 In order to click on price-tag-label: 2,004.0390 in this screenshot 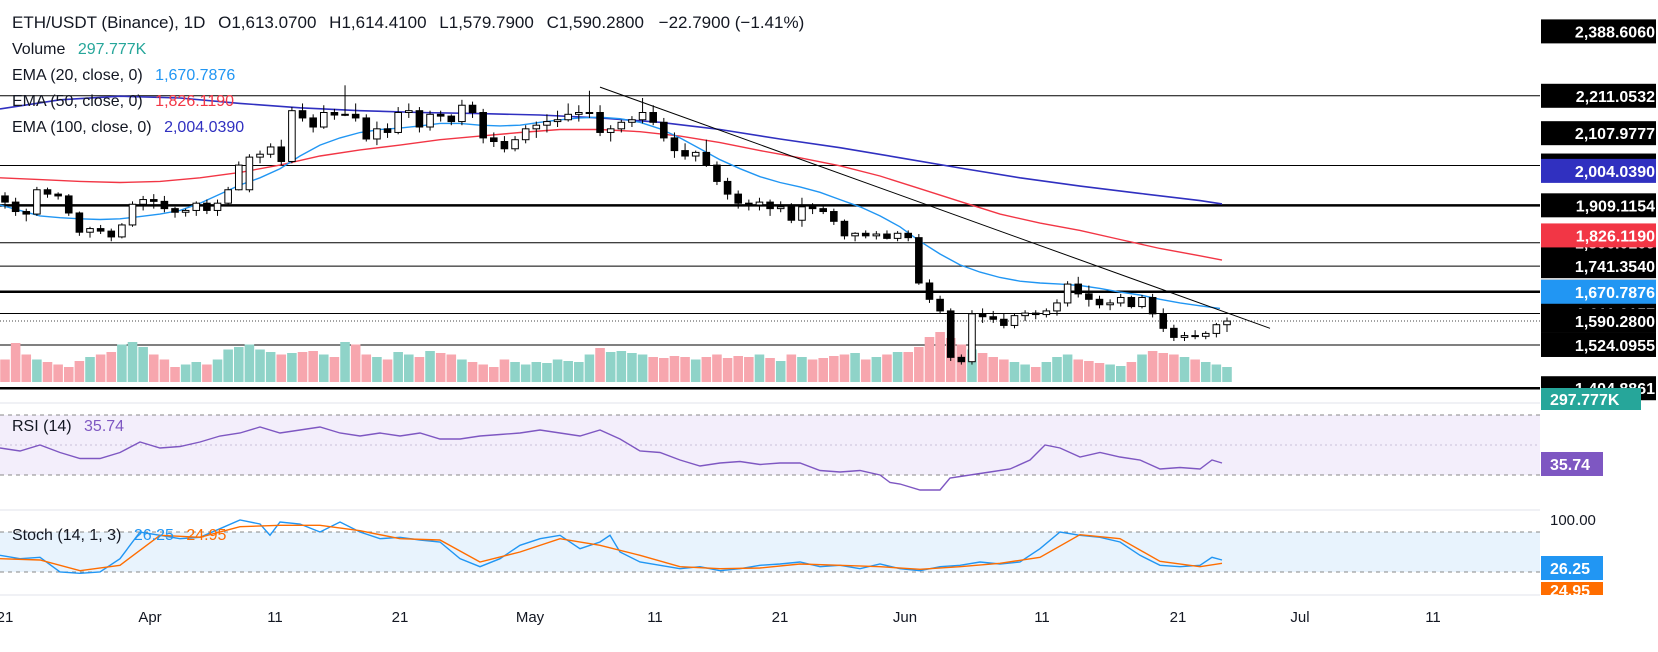, I will do `click(1615, 172)`.